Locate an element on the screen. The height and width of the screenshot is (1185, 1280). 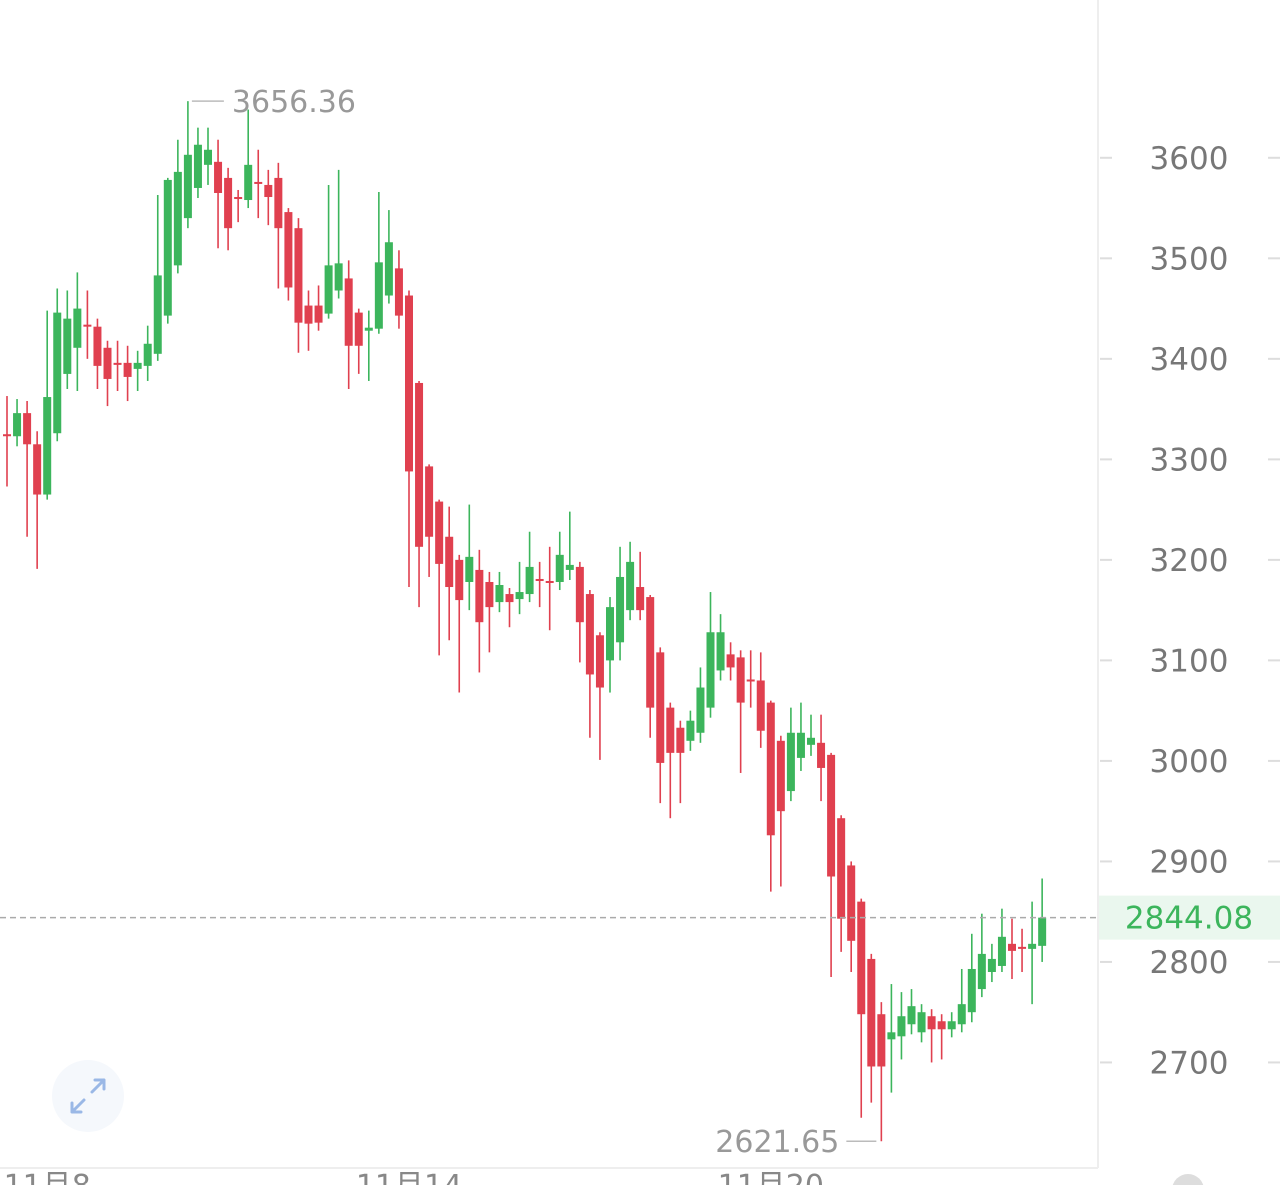
scroll-handle is located at coordinates (1188, 1179).